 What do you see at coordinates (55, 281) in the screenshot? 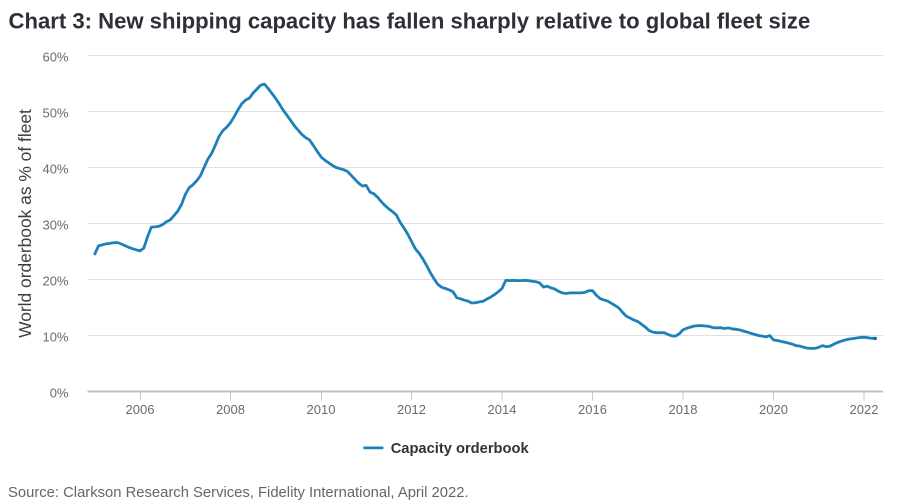
I see `svg-text: 20%` at bounding box center [55, 281].